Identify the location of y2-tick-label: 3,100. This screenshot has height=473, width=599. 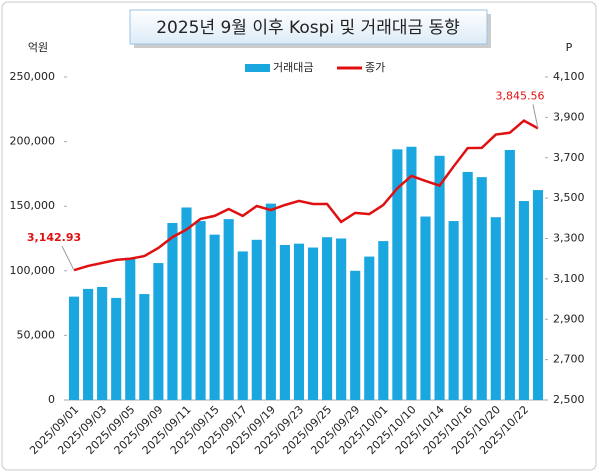
(569, 278).